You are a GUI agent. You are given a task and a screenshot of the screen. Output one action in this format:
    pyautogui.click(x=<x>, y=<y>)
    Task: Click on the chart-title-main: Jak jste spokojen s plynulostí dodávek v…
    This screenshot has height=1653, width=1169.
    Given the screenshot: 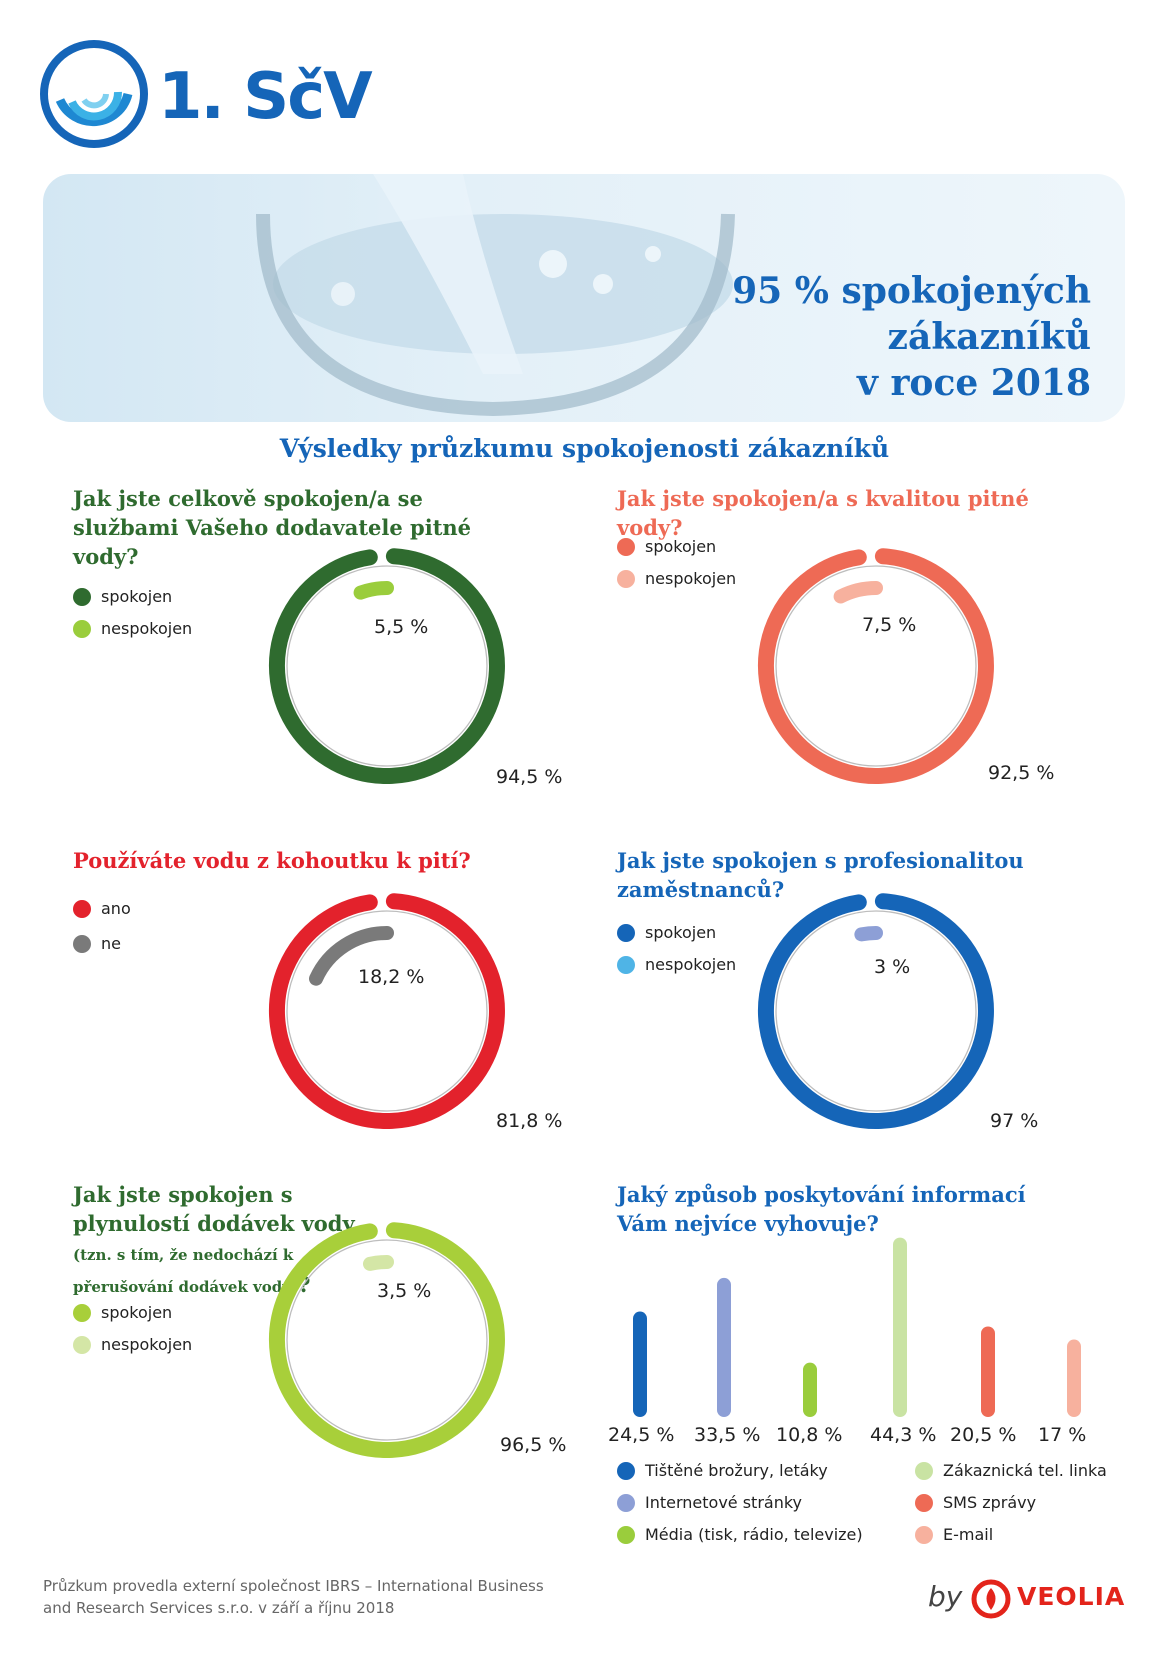 What is the action you would take?
    pyautogui.click(x=214, y=1209)
    